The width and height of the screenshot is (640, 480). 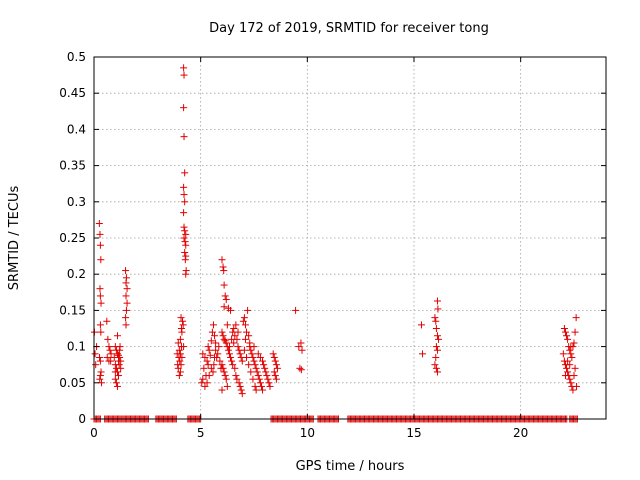 I want to click on y-tick-label: 0.2, so click(x=76, y=274).